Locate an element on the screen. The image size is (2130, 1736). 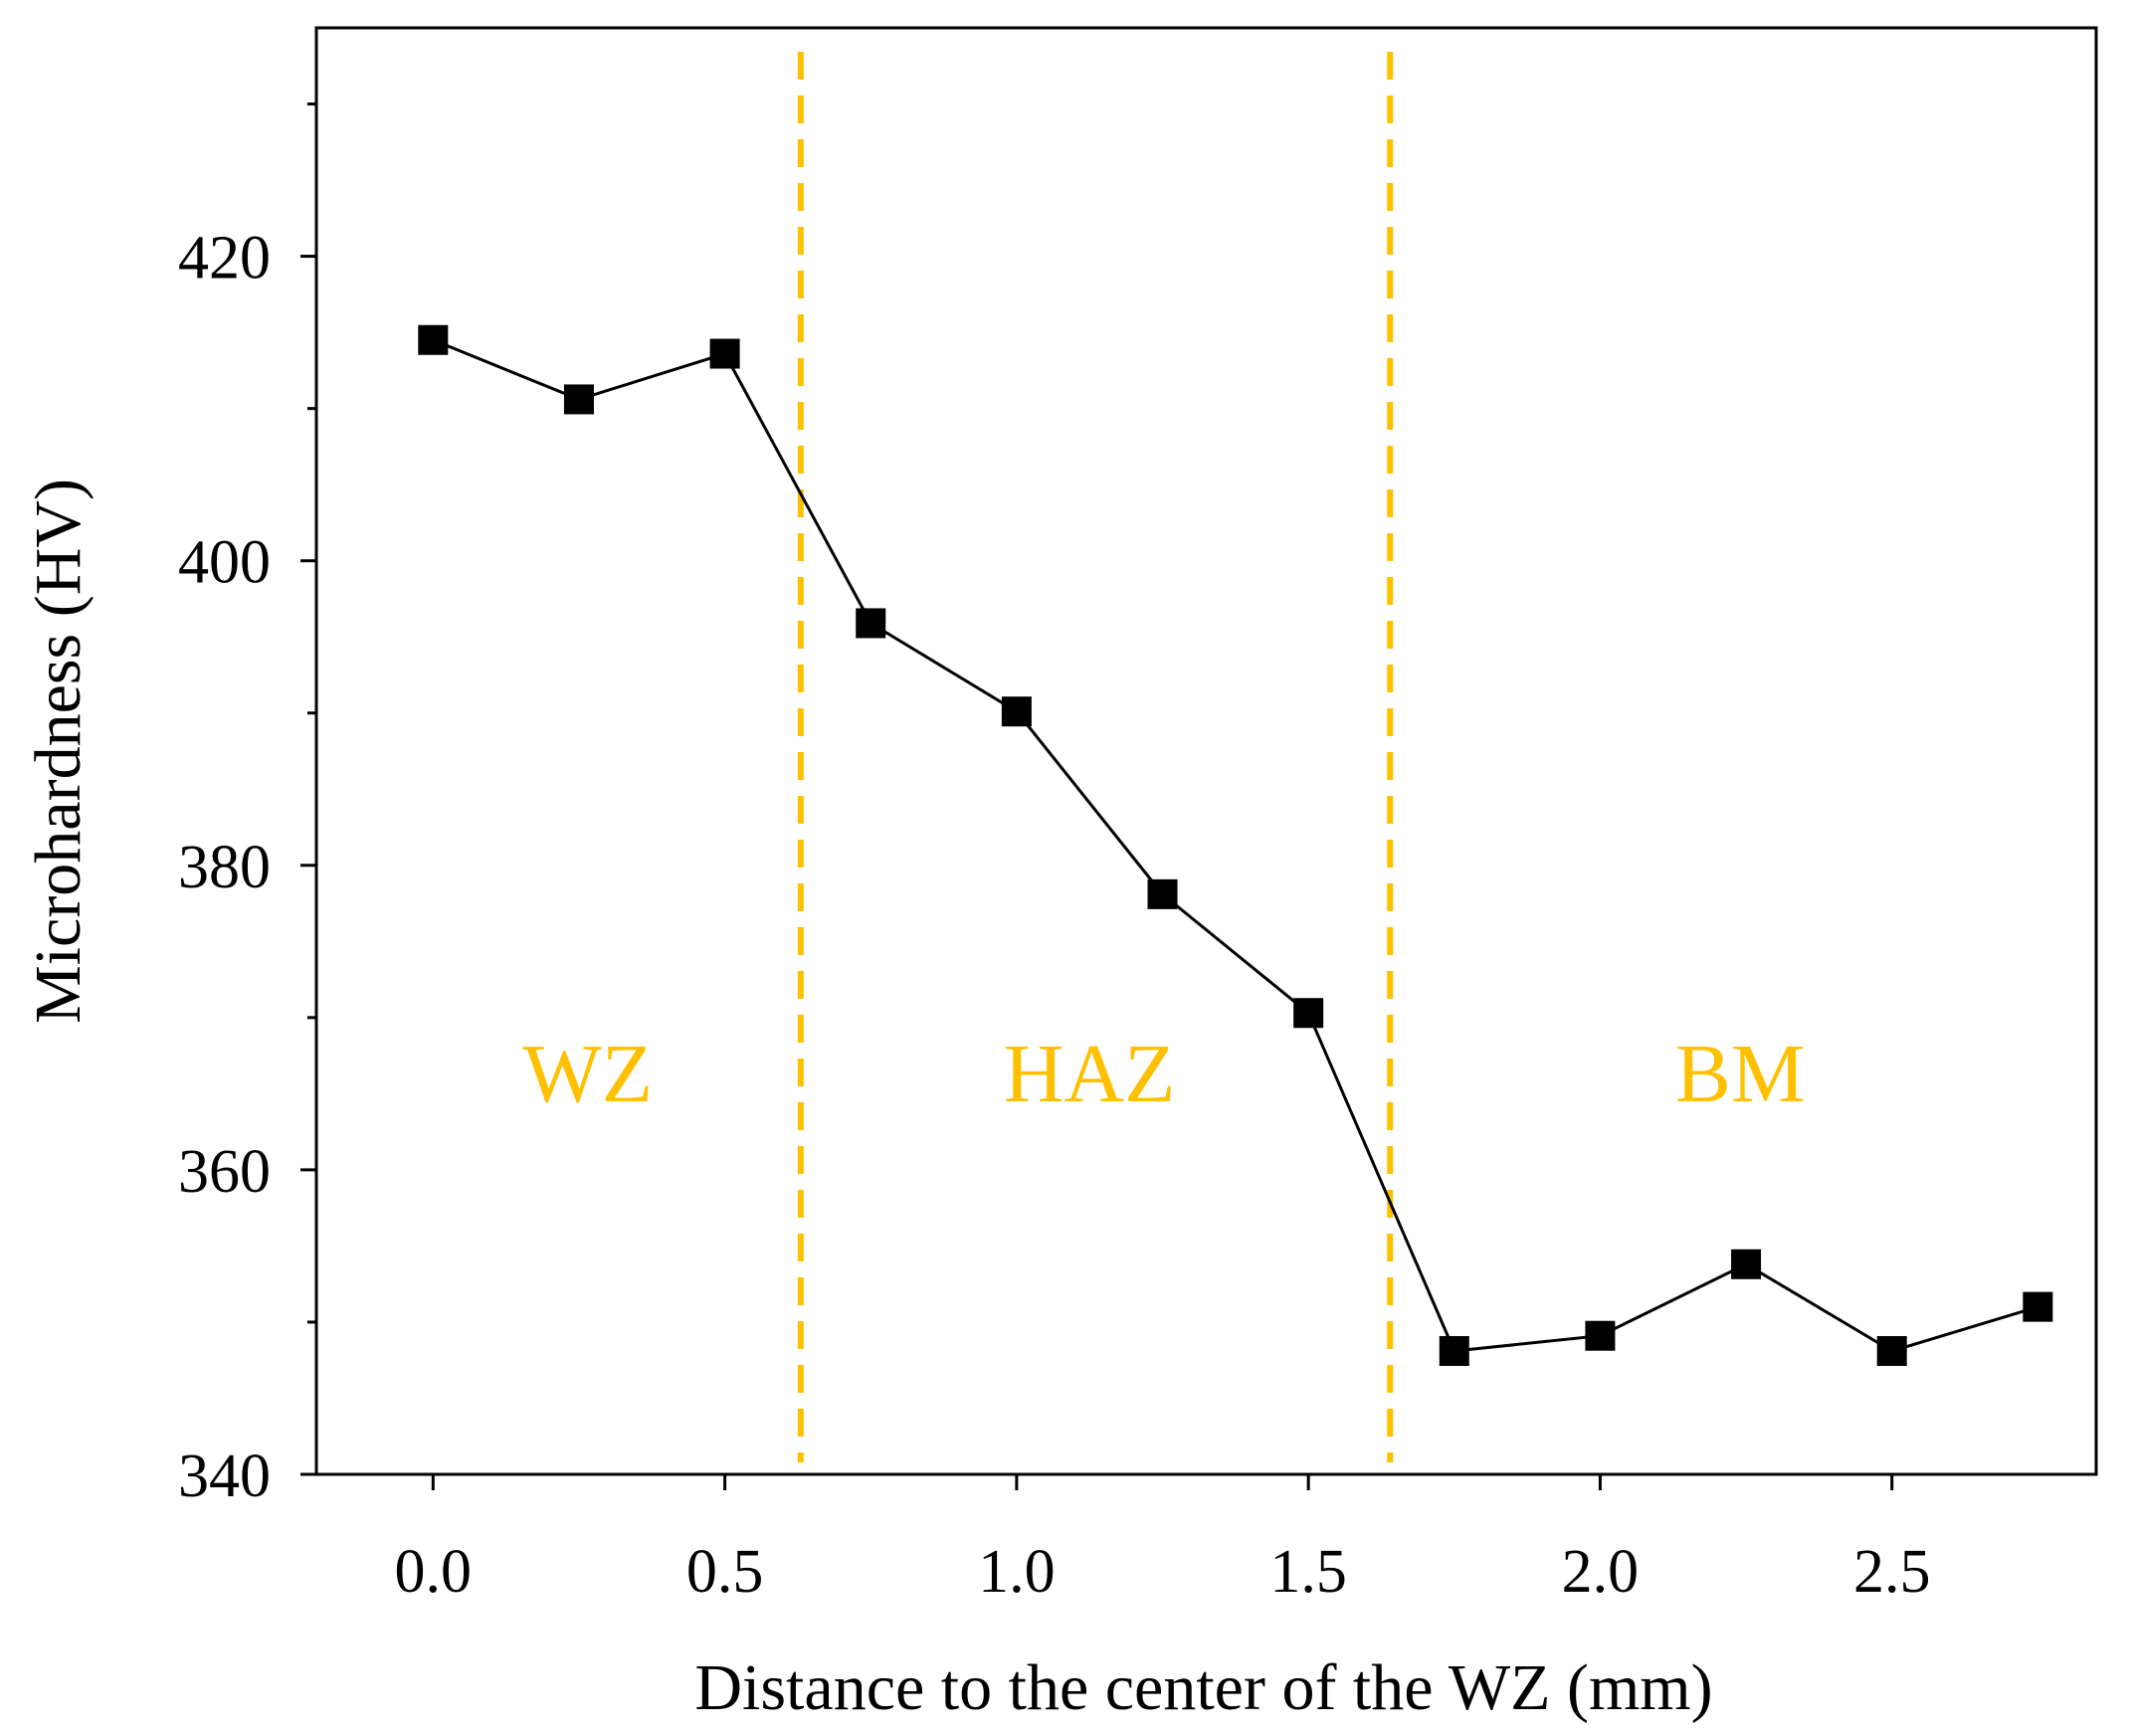
x-tick-label: 2.5 is located at coordinates (1892, 1572).